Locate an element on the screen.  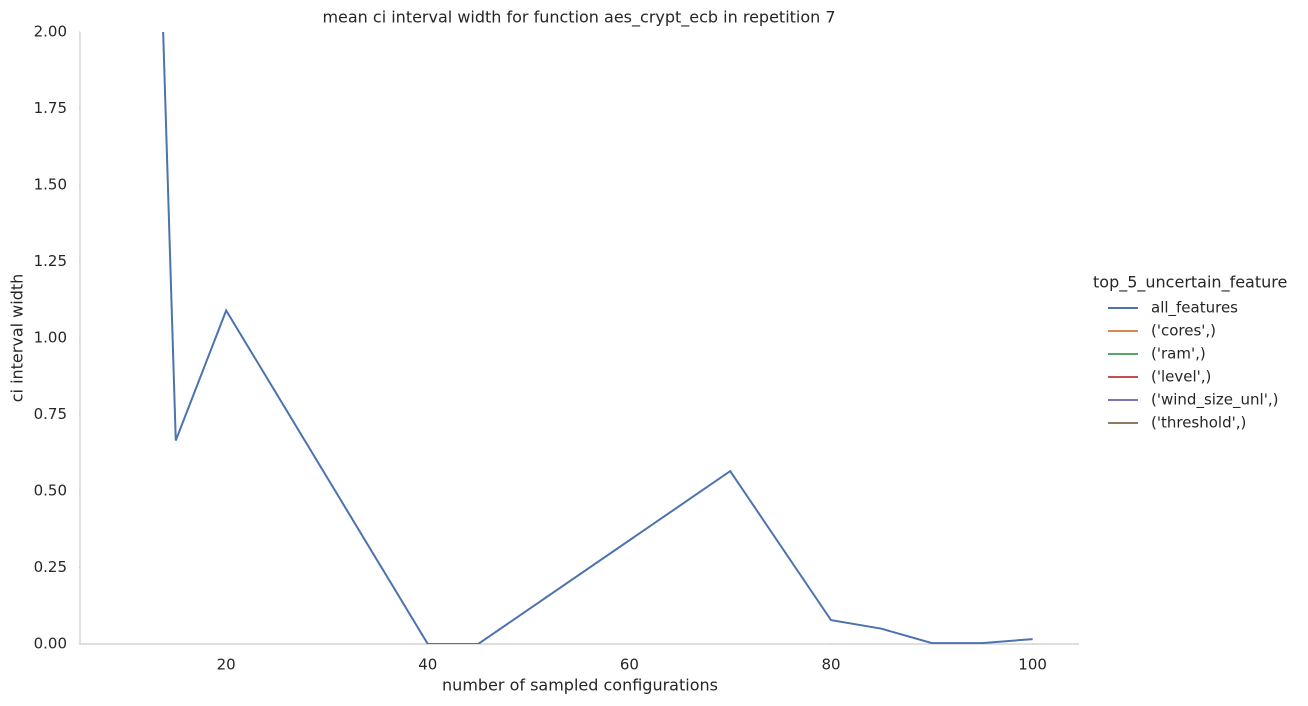
y-tick-label: 1.50 is located at coordinates (50, 185).